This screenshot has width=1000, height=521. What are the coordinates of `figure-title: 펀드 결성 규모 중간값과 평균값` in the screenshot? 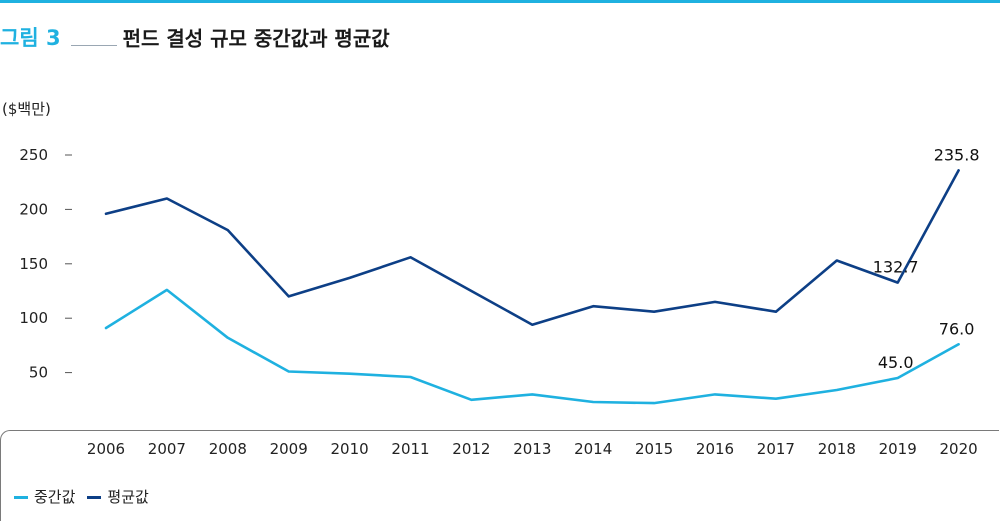 It's located at (256, 38).